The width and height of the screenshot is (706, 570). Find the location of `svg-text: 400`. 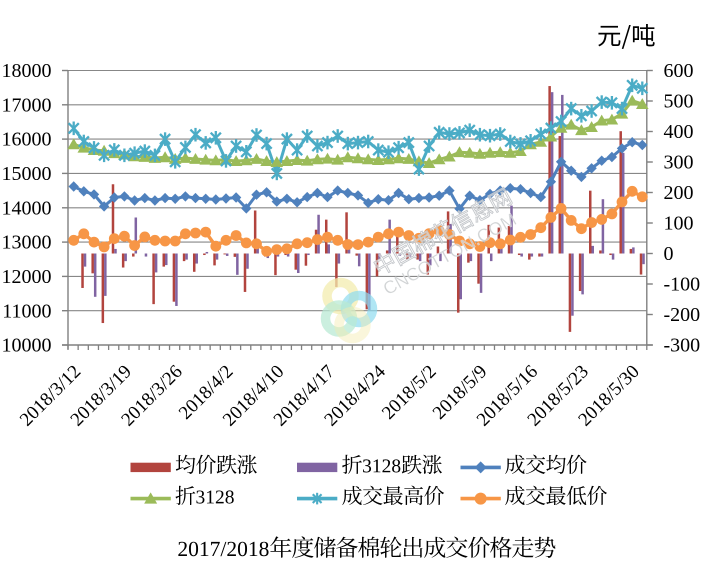

svg-text: 400 is located at coordinates (679, 132).